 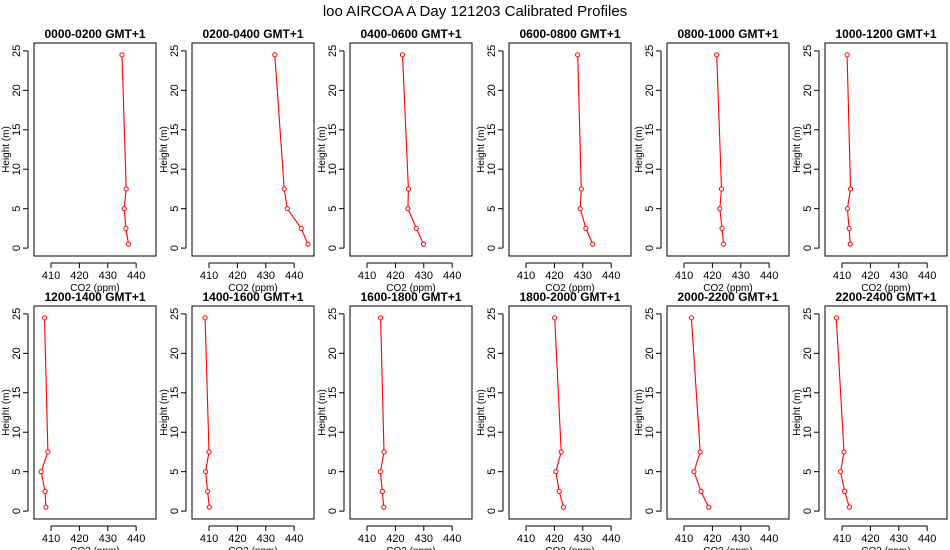 What do you see at coordinates (410, 297) in the screenshot?
I see `panel-title: 1600-1800 GMT+1` at bounding box center [410, 297].